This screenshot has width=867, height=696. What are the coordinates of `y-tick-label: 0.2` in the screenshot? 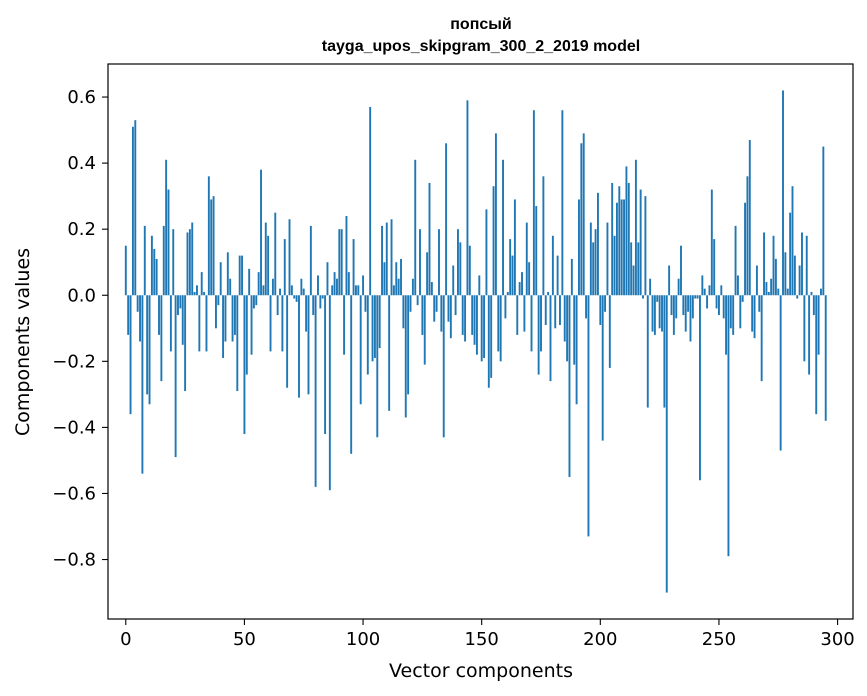 It's located at (81, 229).